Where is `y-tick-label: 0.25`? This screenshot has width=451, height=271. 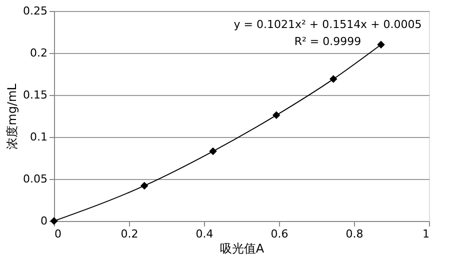
y-tick-label: 0.25 is located at coordinates (35, 11).